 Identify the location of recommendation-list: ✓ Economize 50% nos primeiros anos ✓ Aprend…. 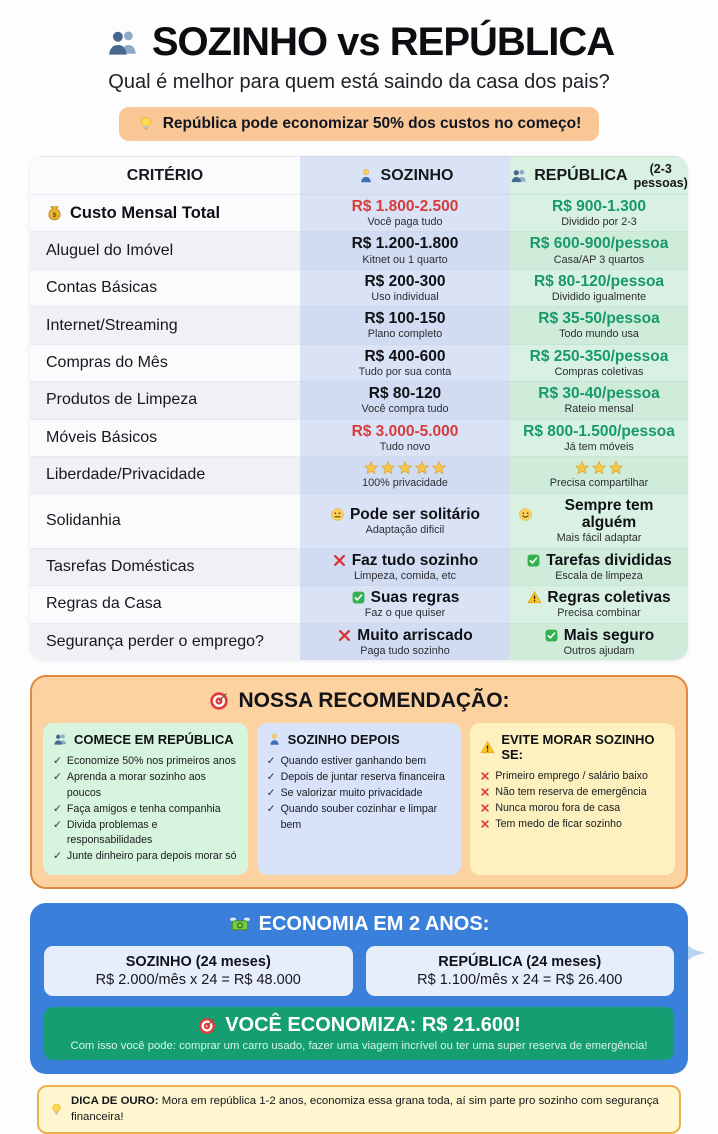
(145, 809).